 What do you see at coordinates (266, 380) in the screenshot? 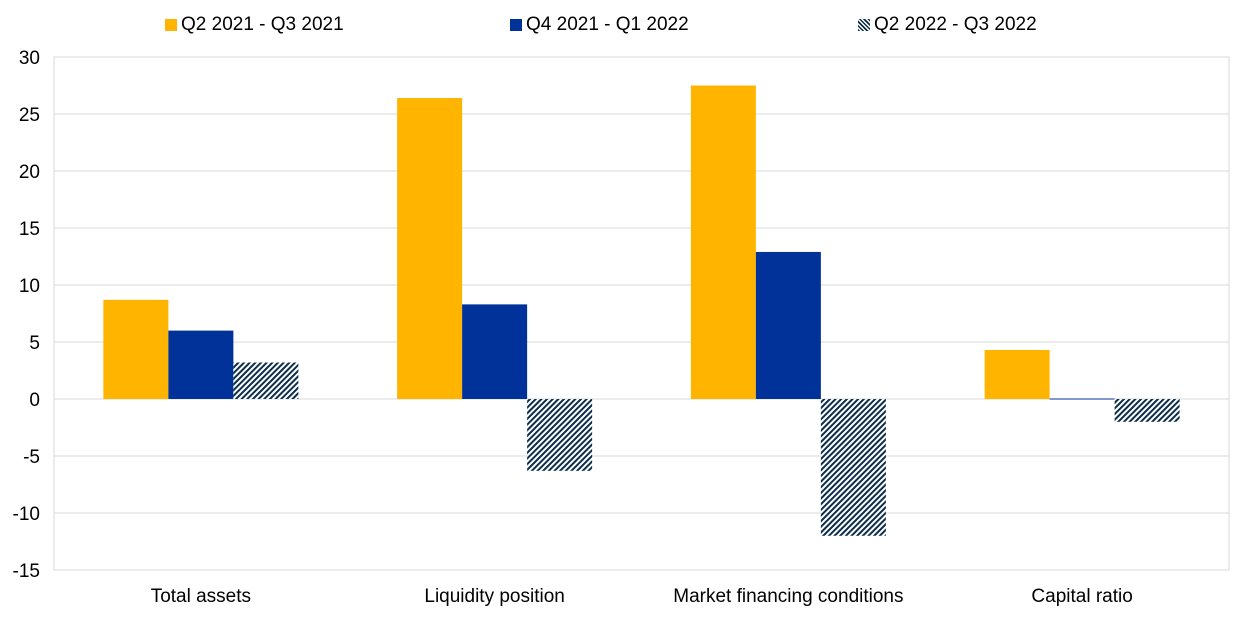
I see `bar-series-3-total-assets` at bounding box center [266, 380].